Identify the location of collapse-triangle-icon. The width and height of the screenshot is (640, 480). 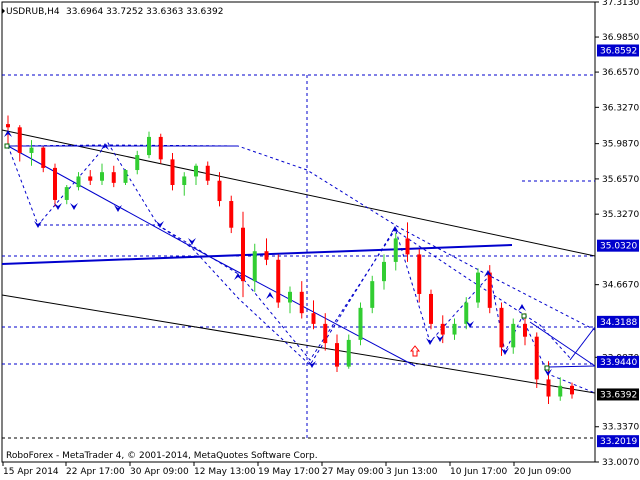
(3, 11).